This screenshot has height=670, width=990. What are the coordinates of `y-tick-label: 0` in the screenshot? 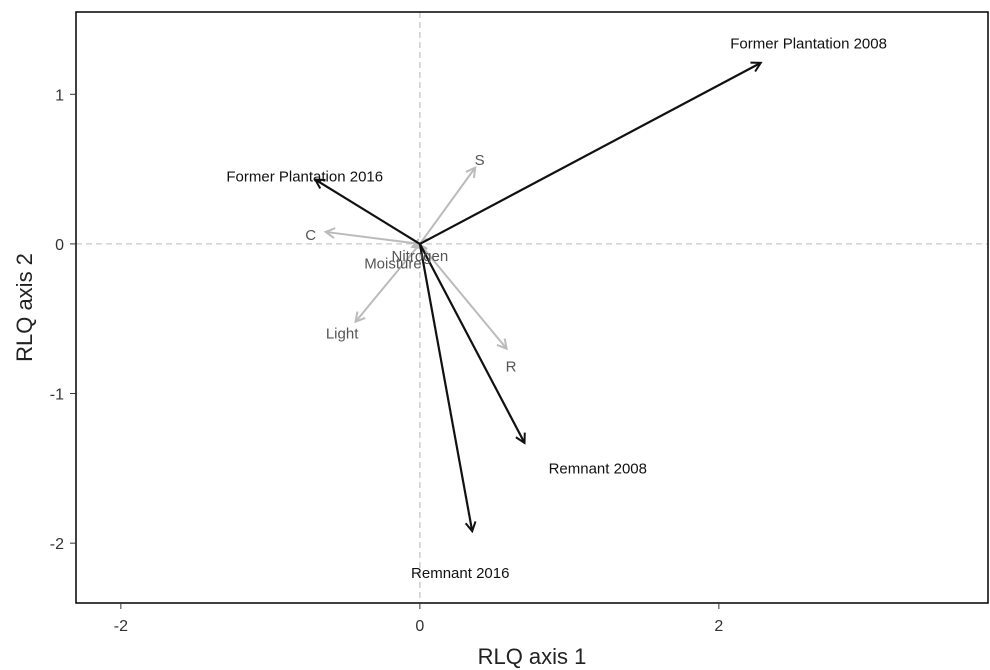 It's located at (59, 245).